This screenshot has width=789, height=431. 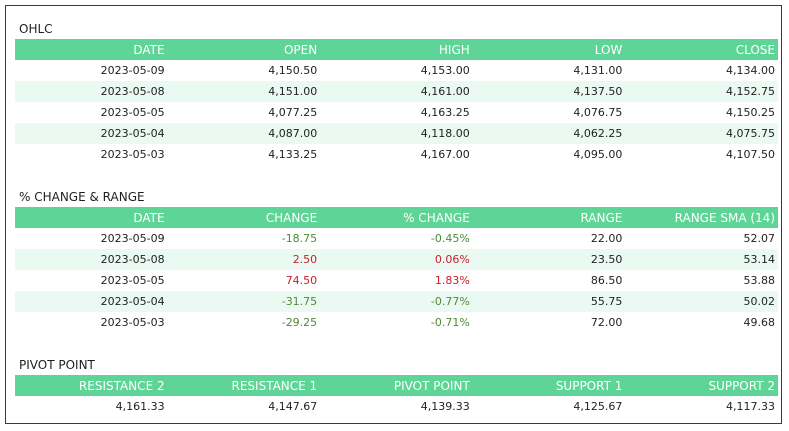 I want to click on close-cell: 4,075.75, so click(x=701, y=133).